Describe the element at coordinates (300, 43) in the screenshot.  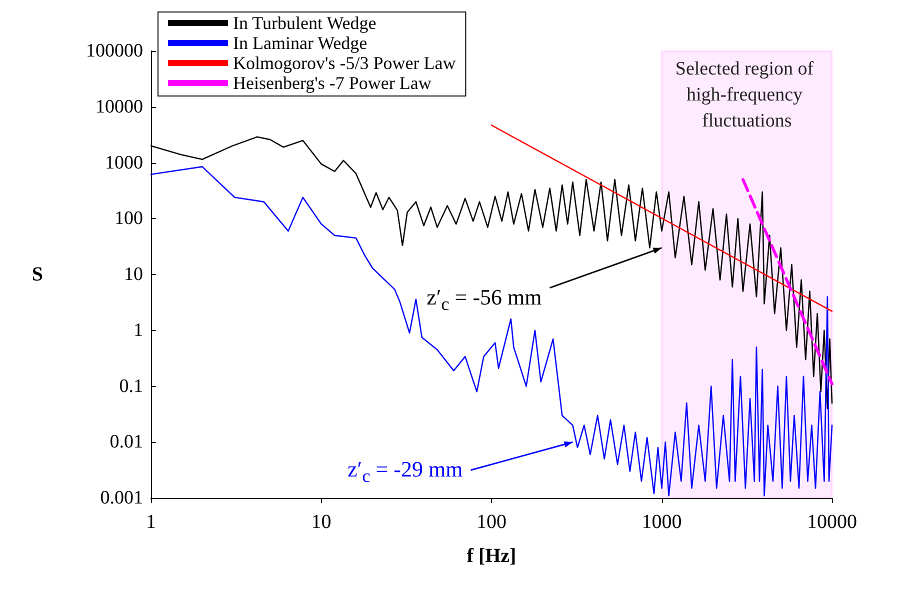
I see `legend-label: In Laminar Wedge` at that location.